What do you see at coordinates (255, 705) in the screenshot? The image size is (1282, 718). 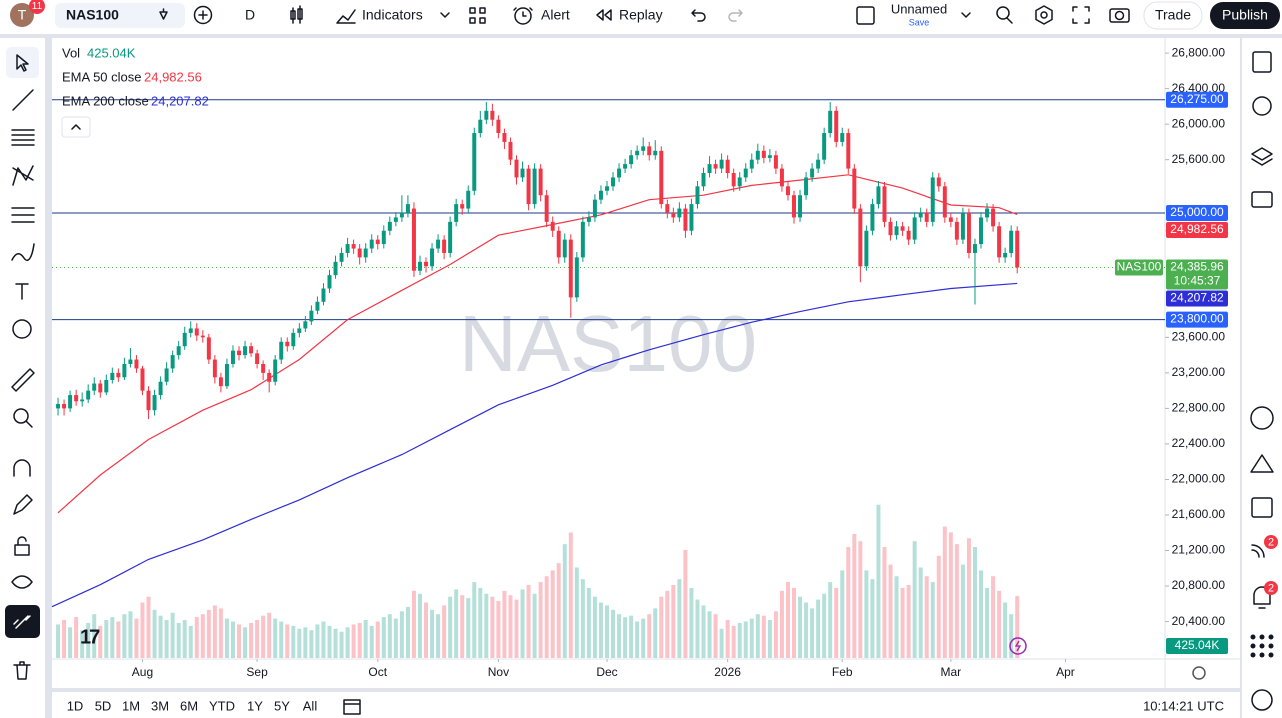 I see `range-button: 1Y` at bounding box center [255, 705].